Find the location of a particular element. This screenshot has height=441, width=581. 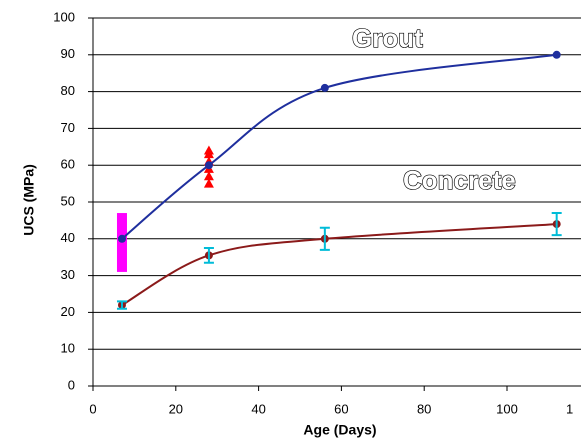

y-tick-label: 60 is located at coordinates (68, 164).